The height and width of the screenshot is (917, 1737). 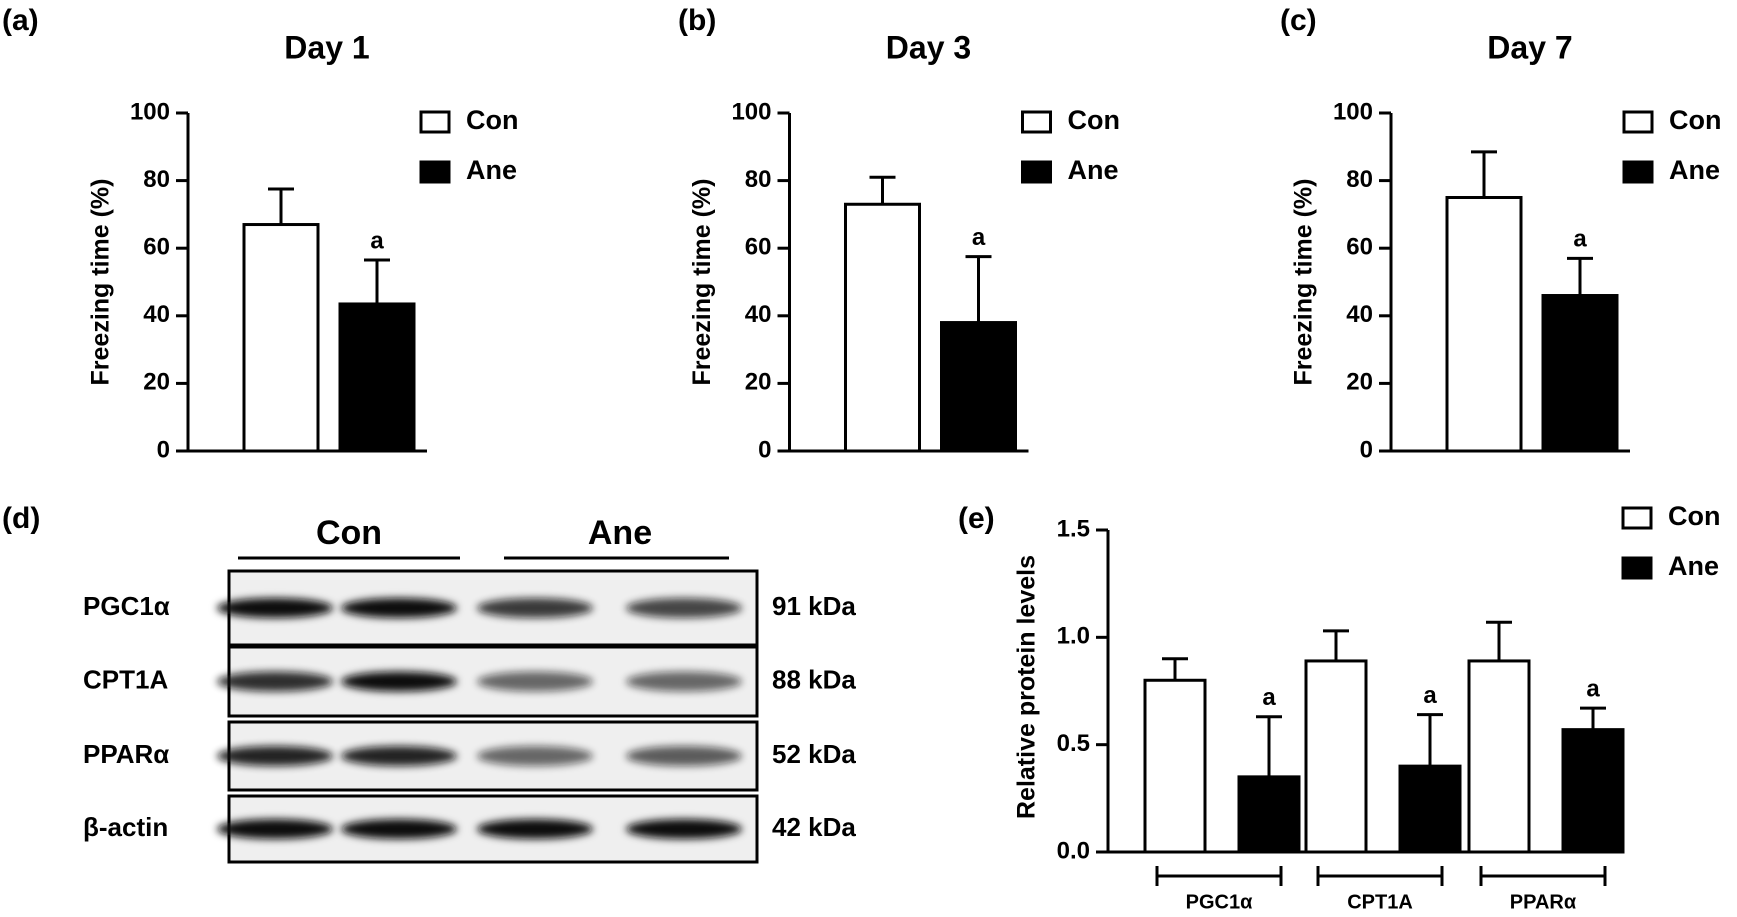 What do you see at coordinates (21, 518) in the screenshot?
I see `panel-label: (d)` at bounding box center [21, 518].